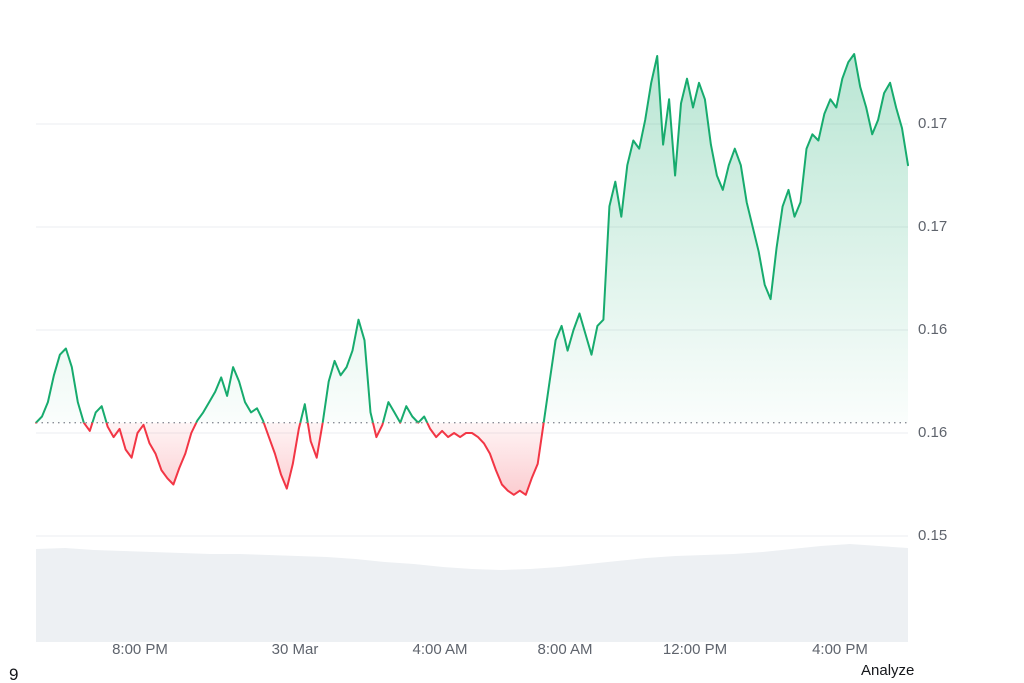 This screenshot has height=683, width=1024. I want to click on price-line-down, so click(290, 459).